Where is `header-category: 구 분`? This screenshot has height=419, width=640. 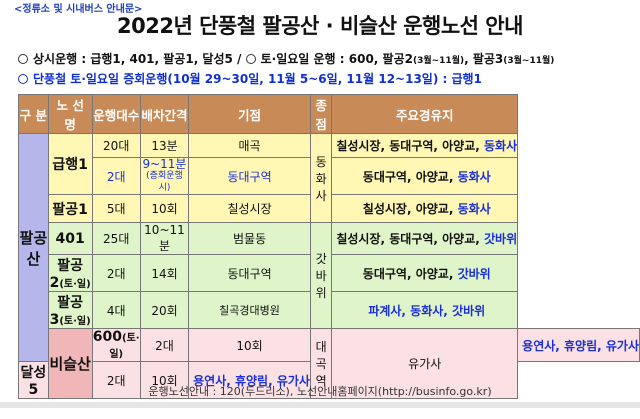 header-category: 구 분 is located at coordinates (33, 114).